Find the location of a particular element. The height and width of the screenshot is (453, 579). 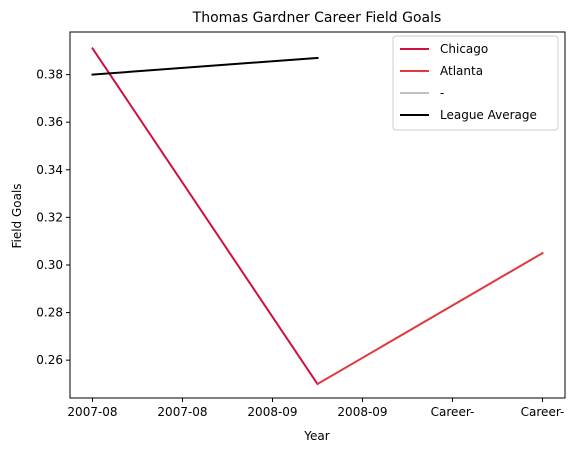

y-tick-label: 0.38 is located at coordinates (49, 75).